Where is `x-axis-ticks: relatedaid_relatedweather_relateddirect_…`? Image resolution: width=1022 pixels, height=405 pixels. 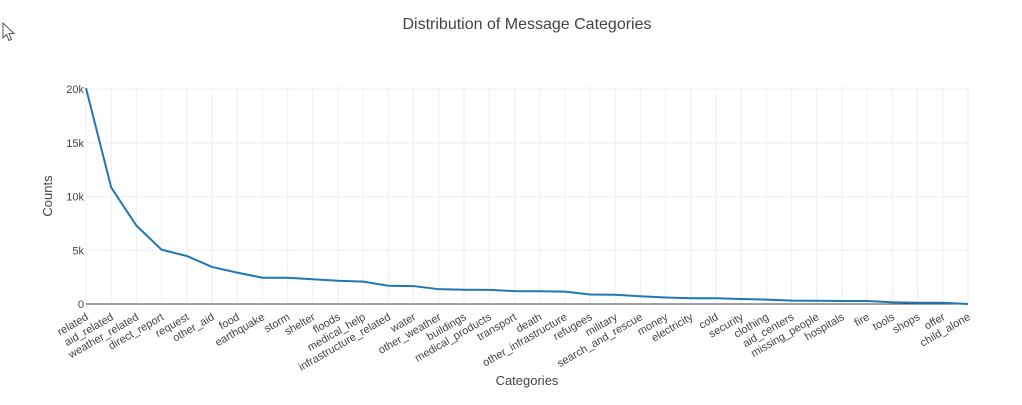 x-axis-ticks: relatedaid_relatedweather_relateddirect_… is located at coordinates (513, 342).